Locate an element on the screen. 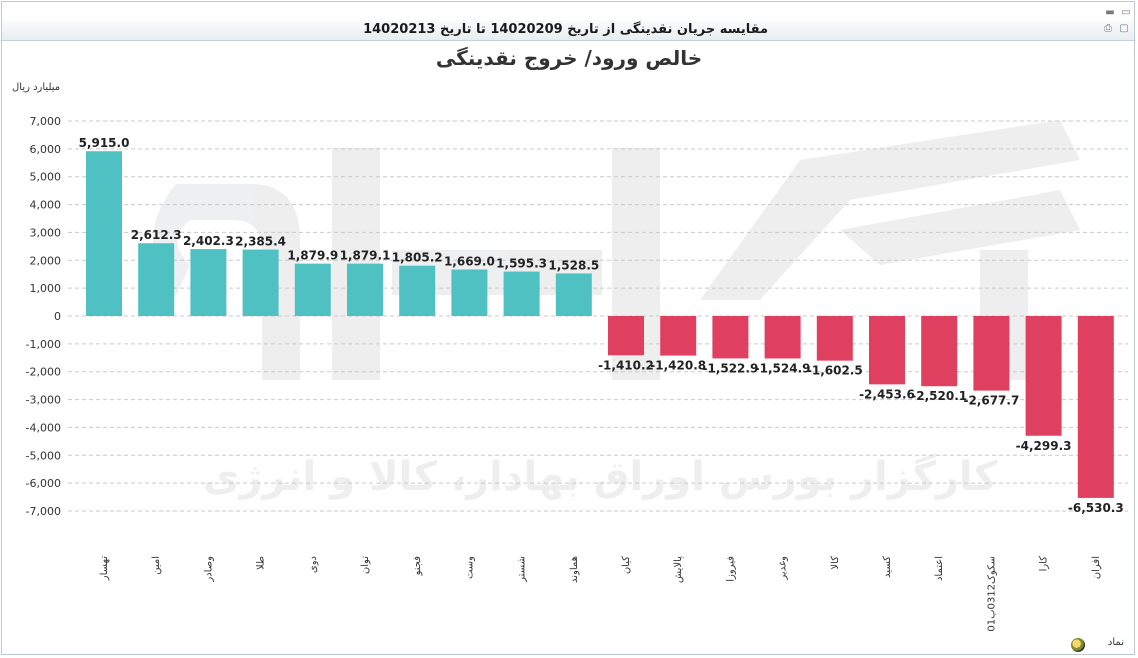  maximize-icon: ▭ is located at coordinates (1126, 12).